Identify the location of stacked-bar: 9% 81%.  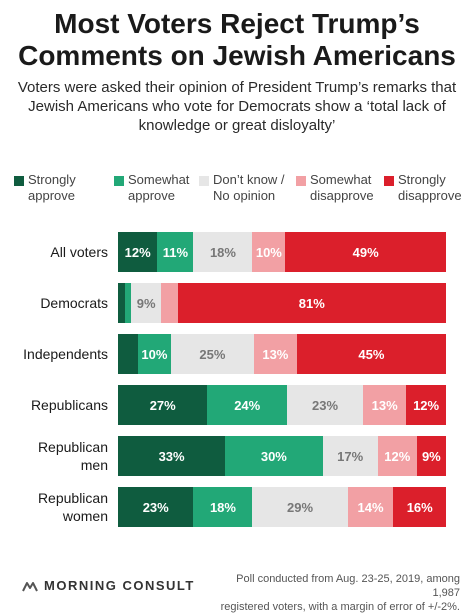
(282, 303).